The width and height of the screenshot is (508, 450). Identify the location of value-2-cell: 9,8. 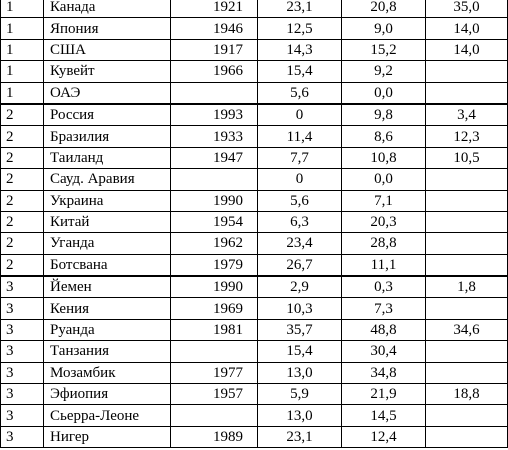
(383, 115).